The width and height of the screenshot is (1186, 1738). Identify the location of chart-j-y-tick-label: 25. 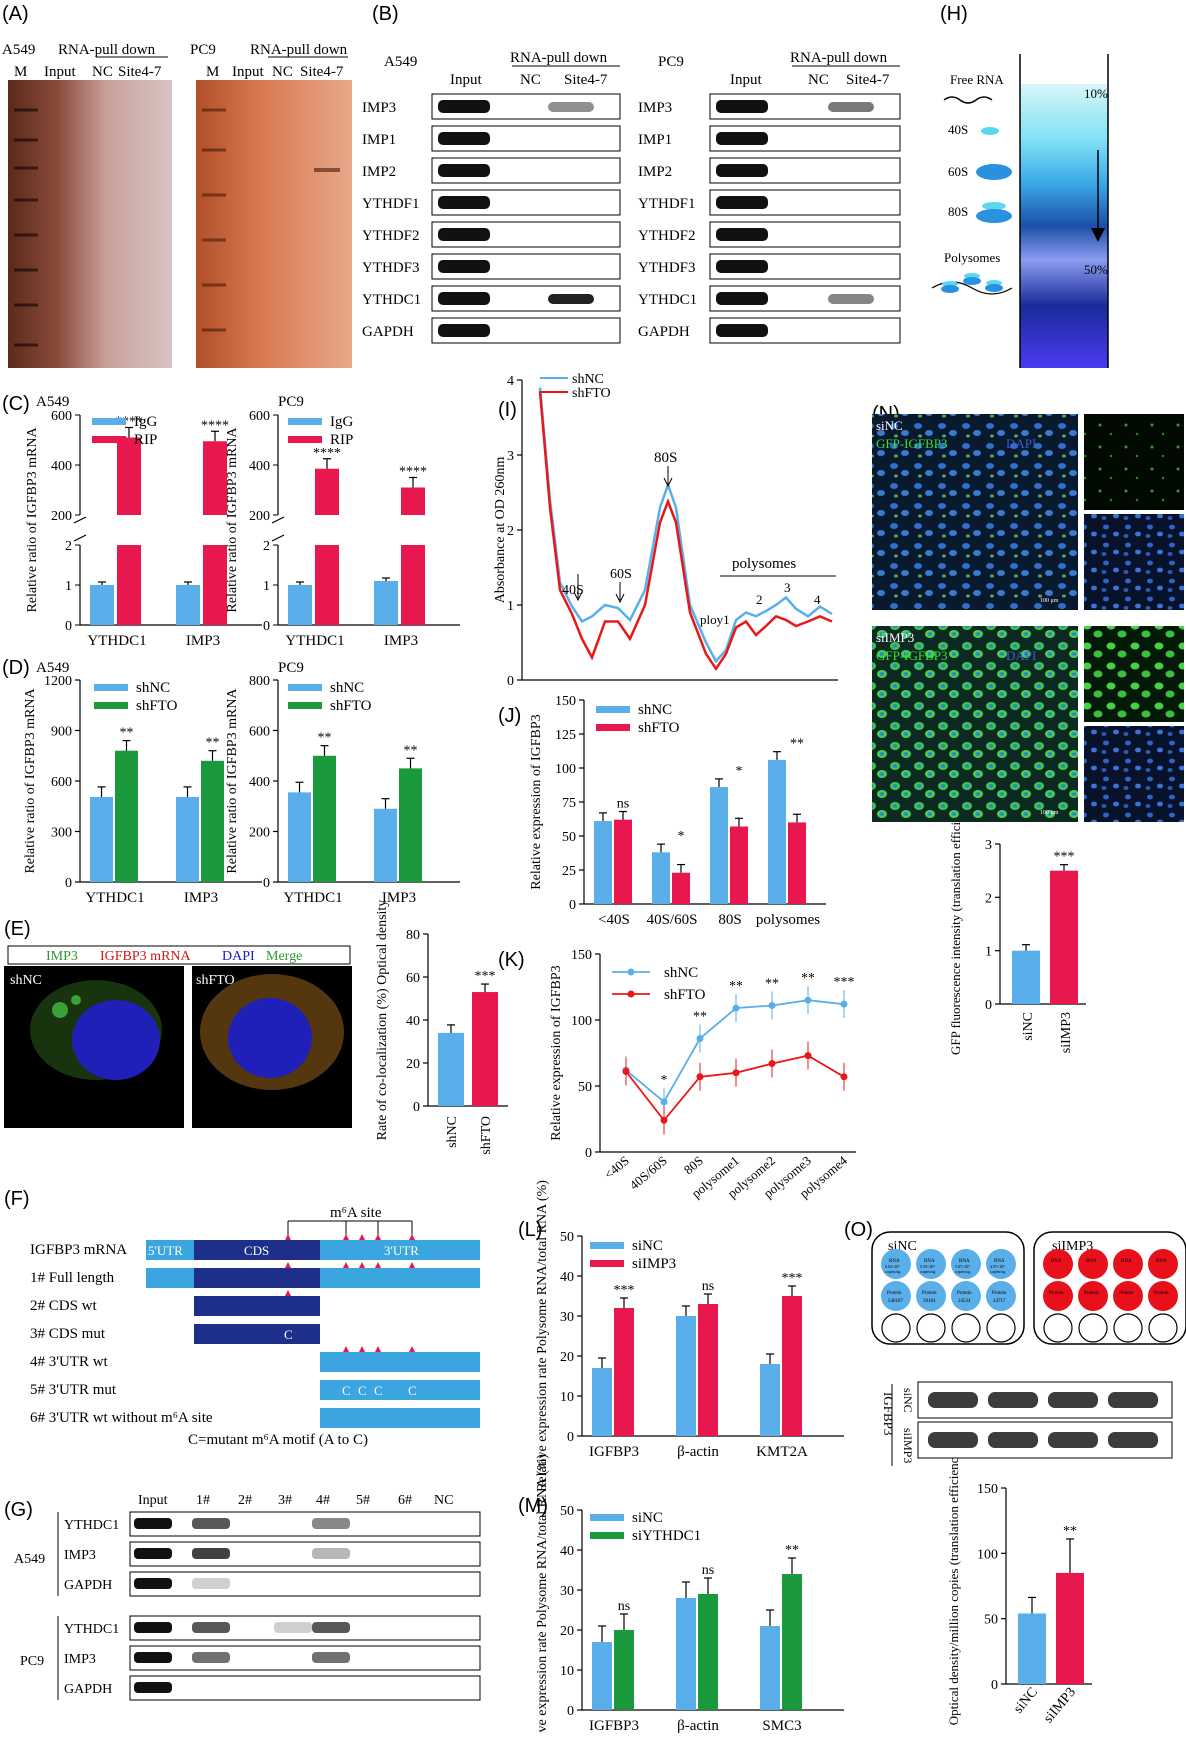
(569, 871).